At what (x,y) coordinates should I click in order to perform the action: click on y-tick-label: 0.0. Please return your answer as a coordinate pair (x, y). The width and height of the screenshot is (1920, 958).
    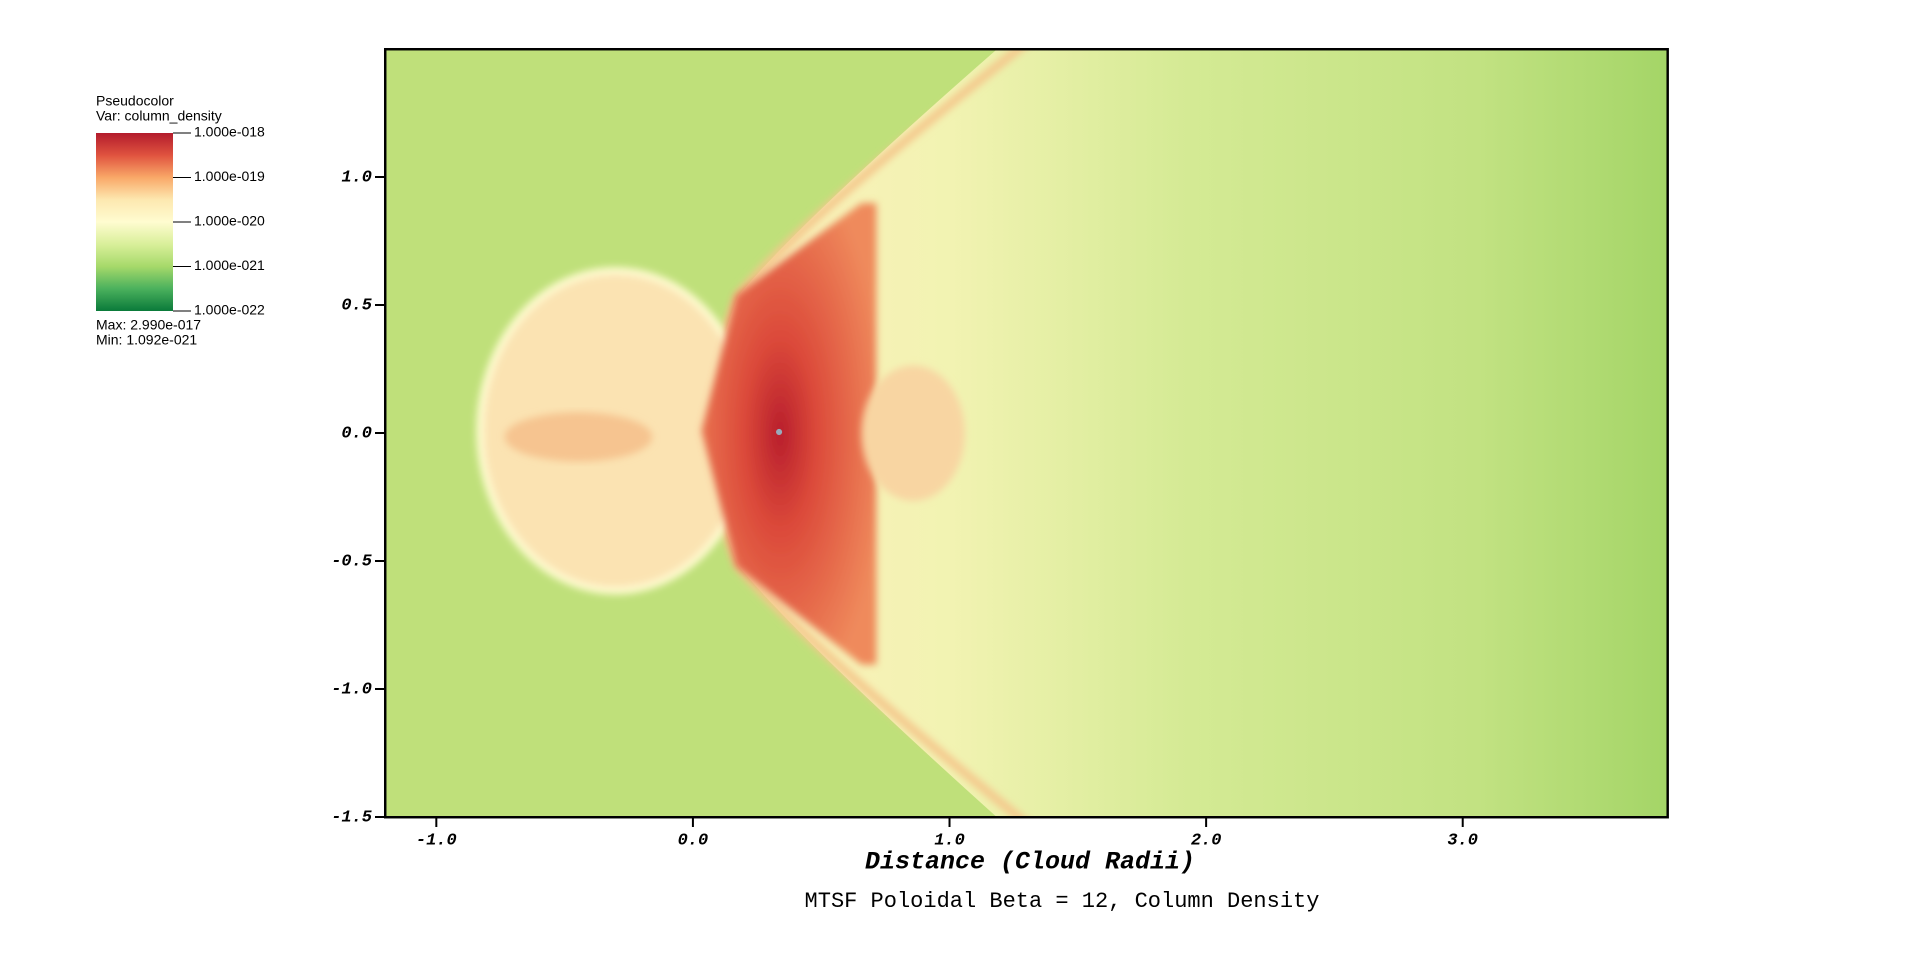
    Looking at the image, I should click on (356, 433).